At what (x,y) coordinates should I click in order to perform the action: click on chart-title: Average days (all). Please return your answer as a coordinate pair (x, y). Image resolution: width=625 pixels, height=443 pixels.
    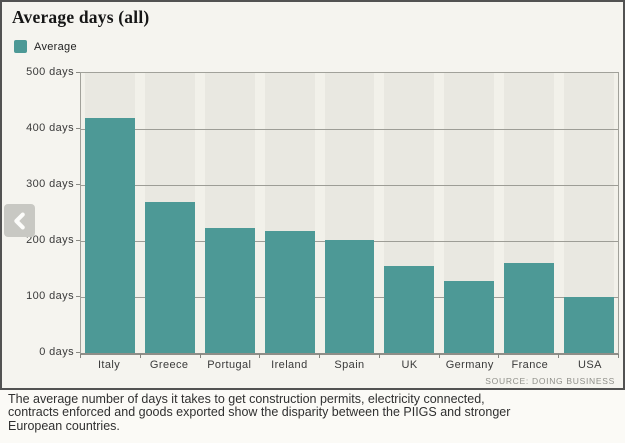
    Looking at the image, I should click on (81, 17).